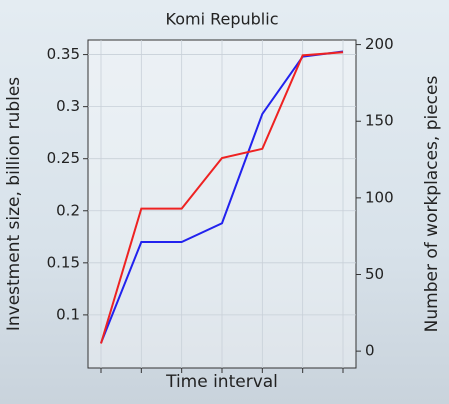  I want to click on chart-title: Komi Republic, so click(222, 19).